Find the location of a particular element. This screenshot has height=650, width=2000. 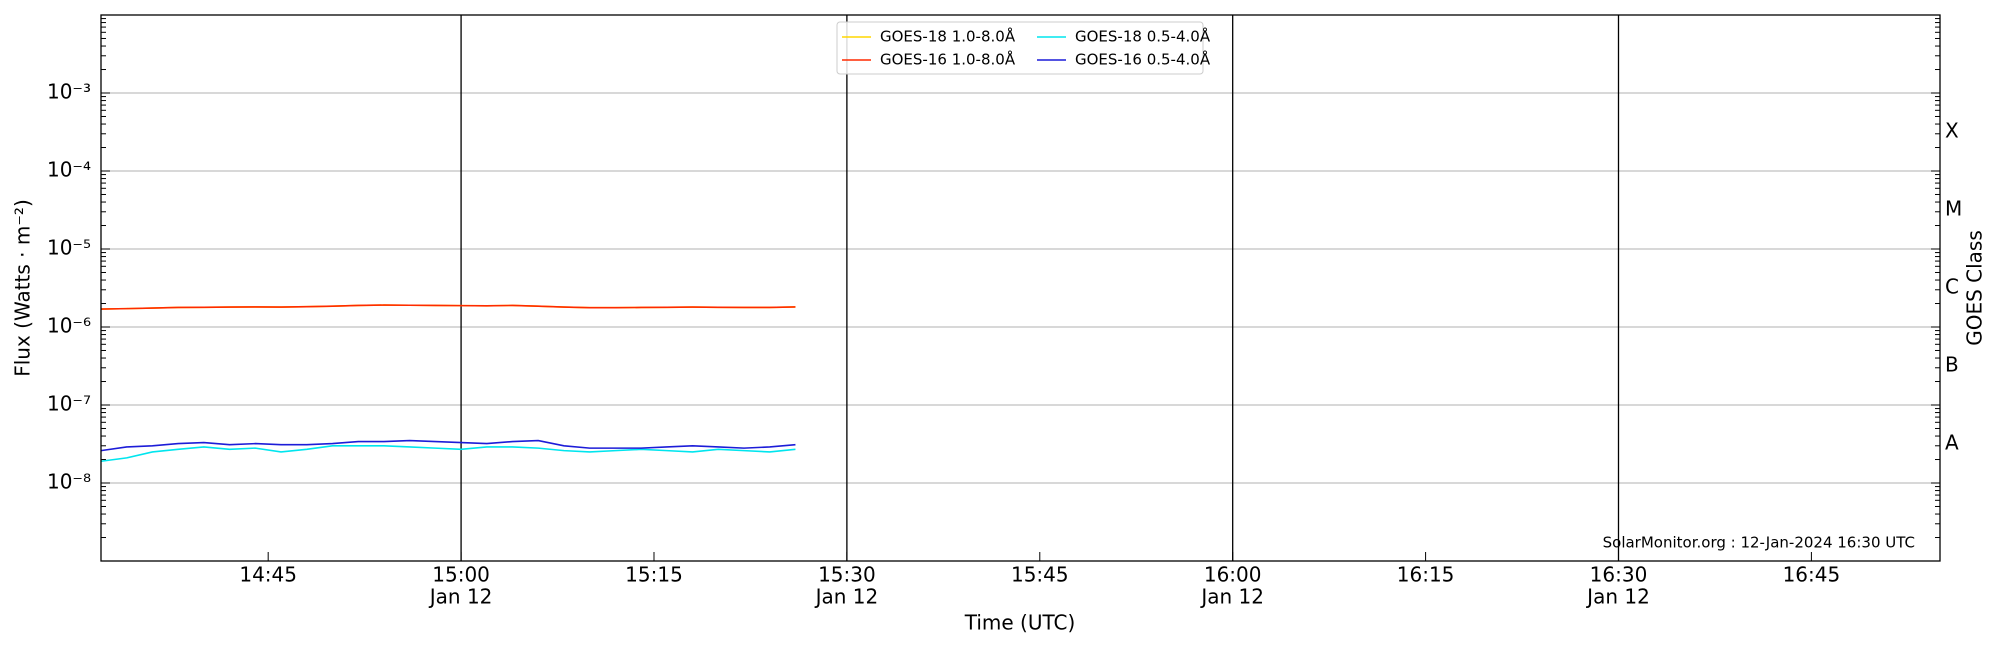

legend-label: GOES-16 1.0-8.0Å is located at coordinates (948, 59).